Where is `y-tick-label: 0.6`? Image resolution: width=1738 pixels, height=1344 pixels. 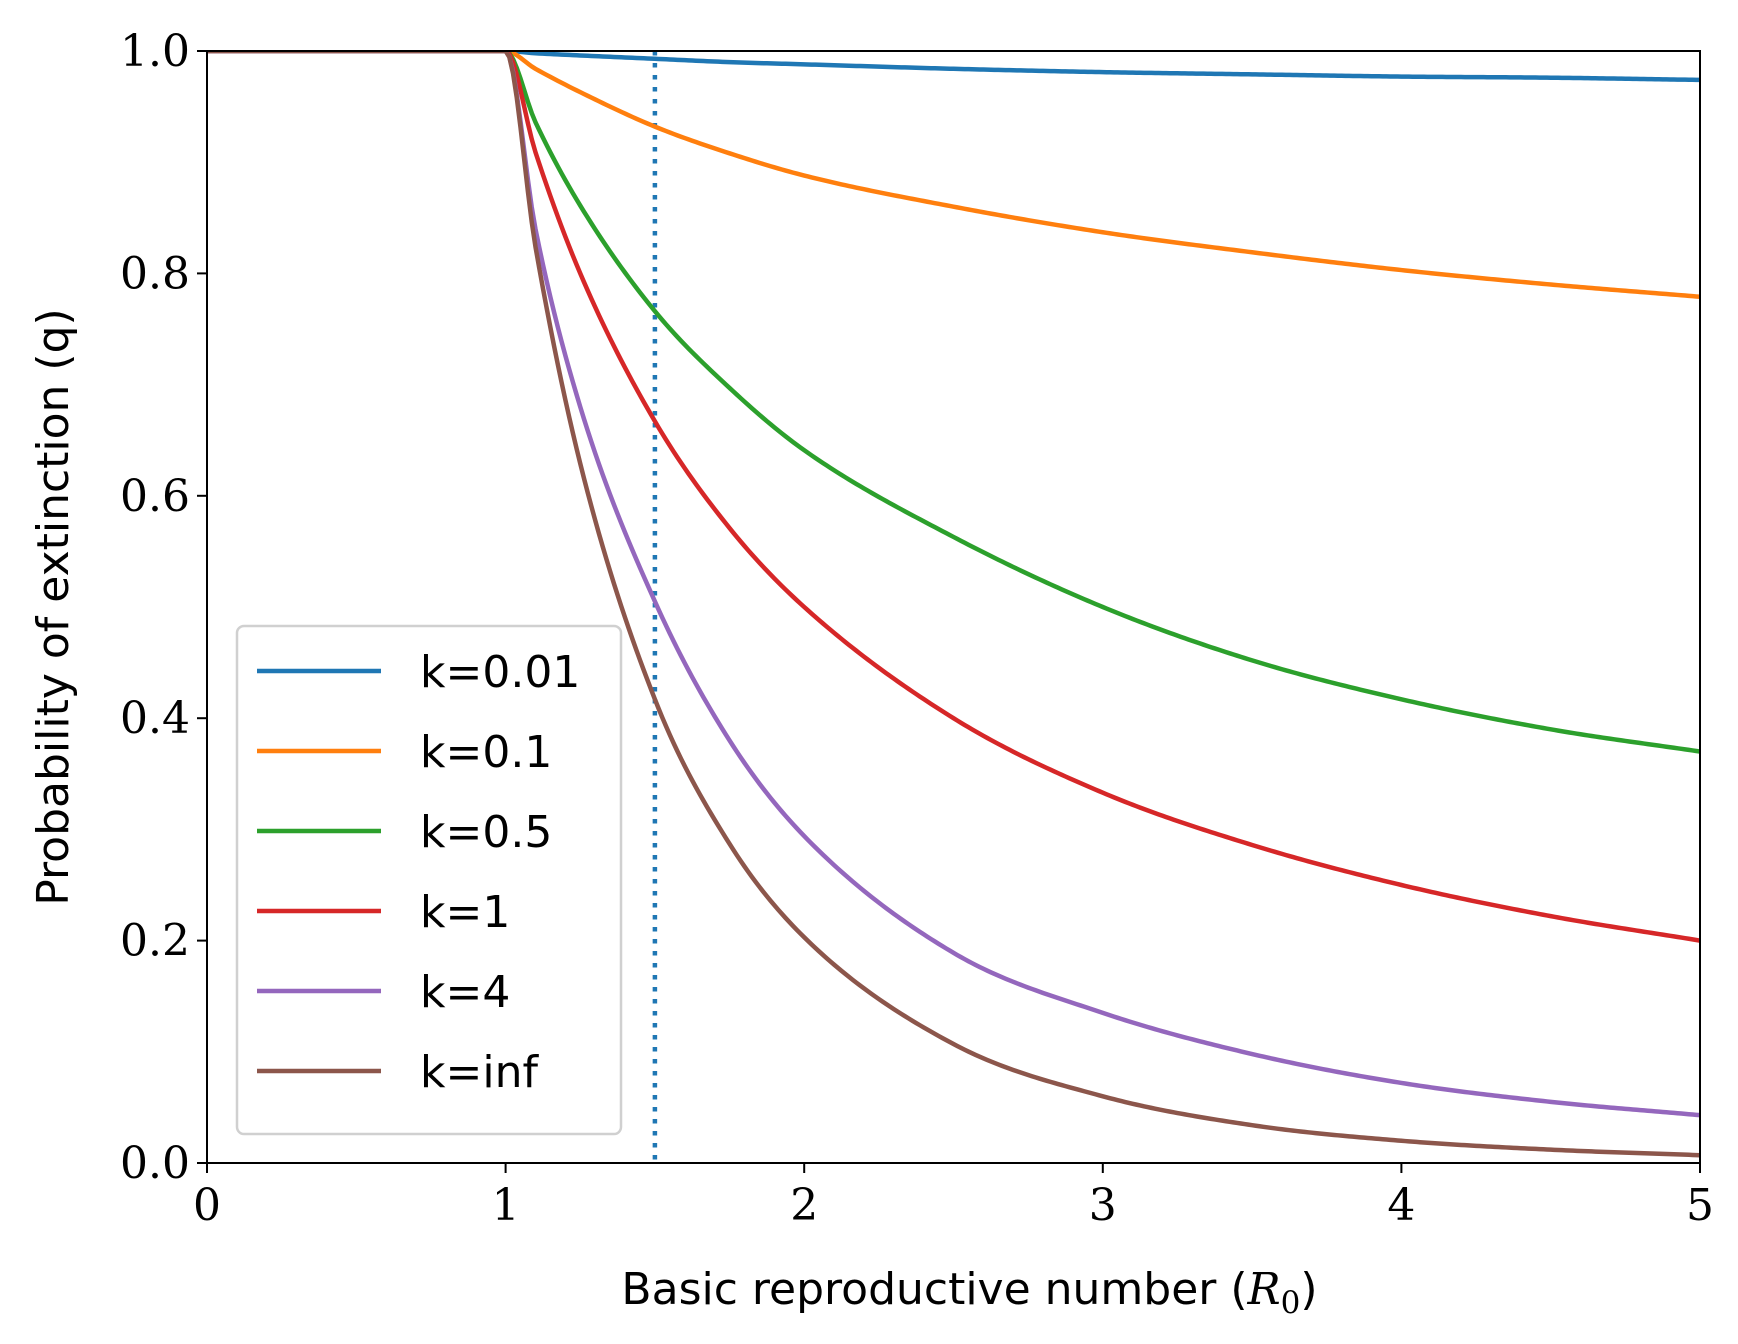
y-tick-label: 0.6 is located at coordinates (155, 496).